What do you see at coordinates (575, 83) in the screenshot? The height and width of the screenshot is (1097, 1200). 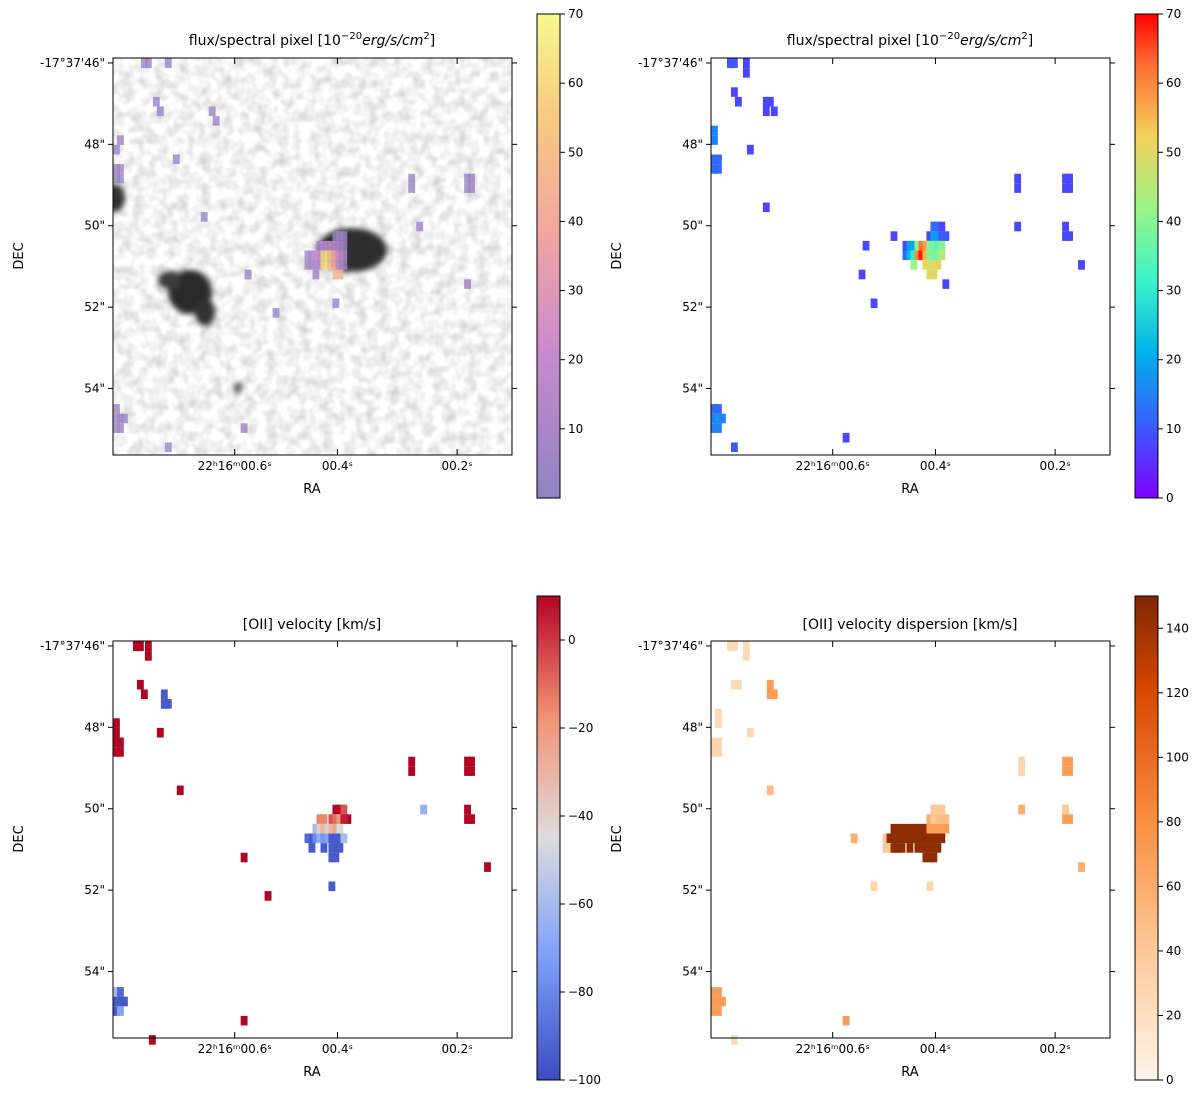 I see `colorbar-tick-label: 60` at bounding box center [575, 83].